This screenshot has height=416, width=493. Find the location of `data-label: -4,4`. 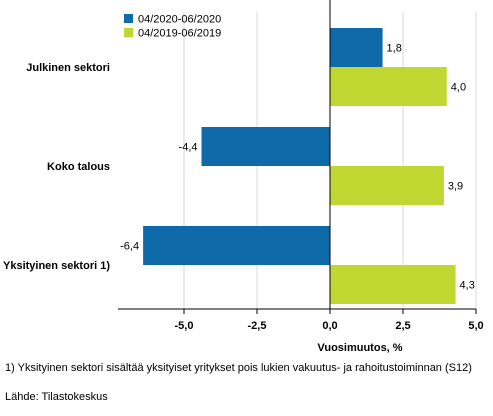

data-label: -4,4 is located at coordinates (188, 148).